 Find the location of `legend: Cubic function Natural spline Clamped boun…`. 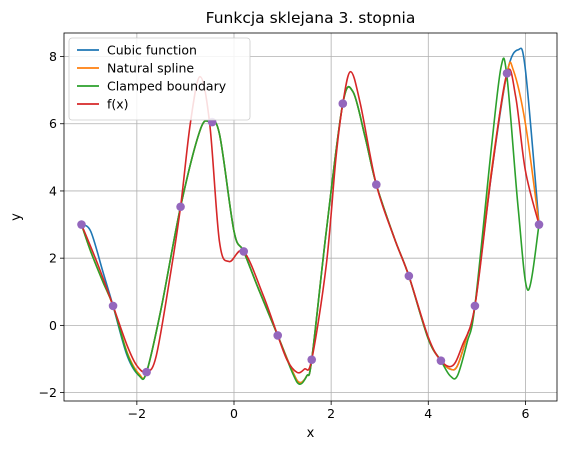

legend: Cubic function Natural spline Clamped boun… is located at coordinates (159, 79).